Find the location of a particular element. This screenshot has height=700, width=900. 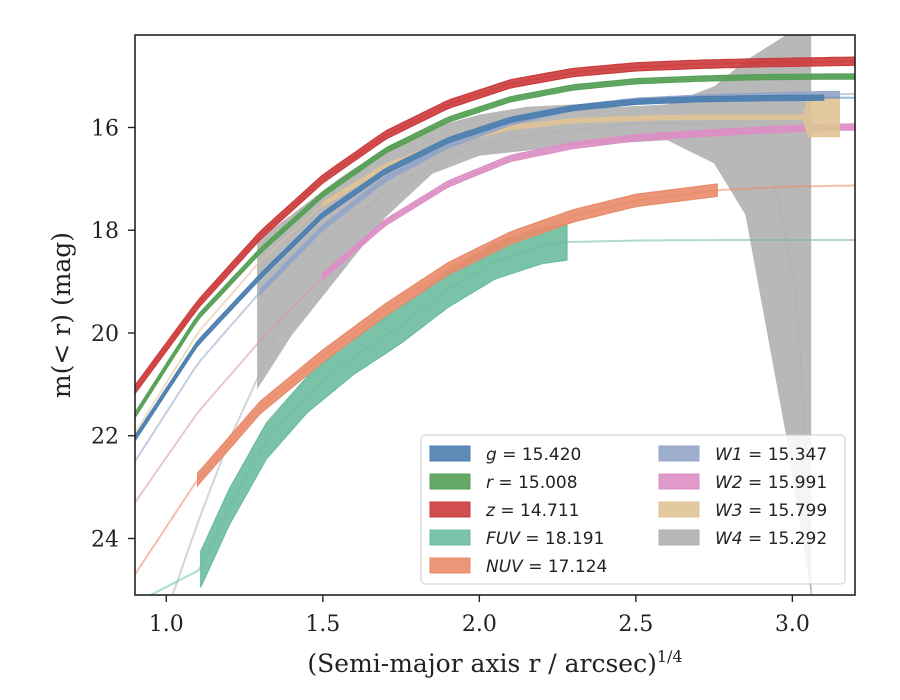

legend-series-value: 15.799 is located at coordinates (797, 511).